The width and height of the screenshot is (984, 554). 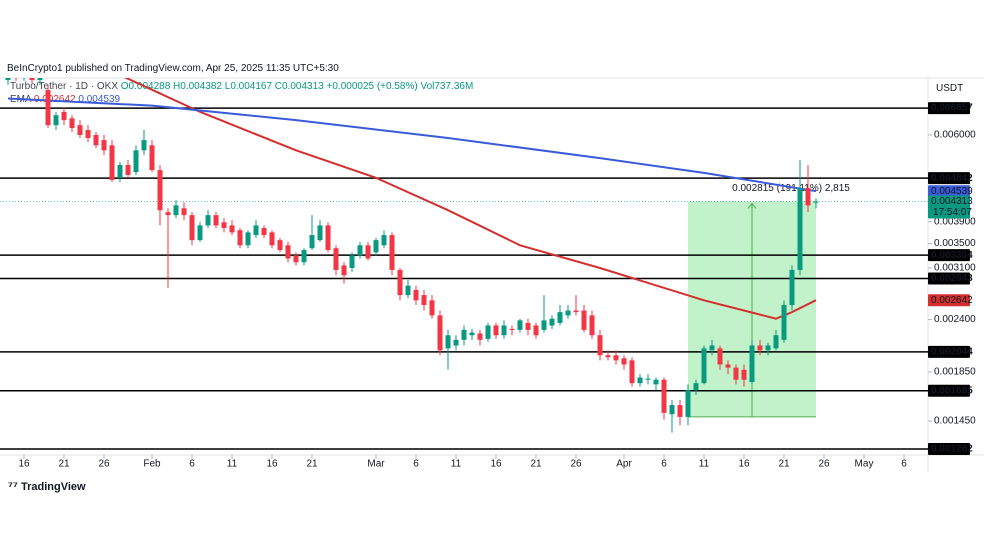 What do you see at coordinates (64, 86) in the screenshot?
I see `symbol: Turbo/Tether · 1D · OKX` at bounding box center [64, 86].